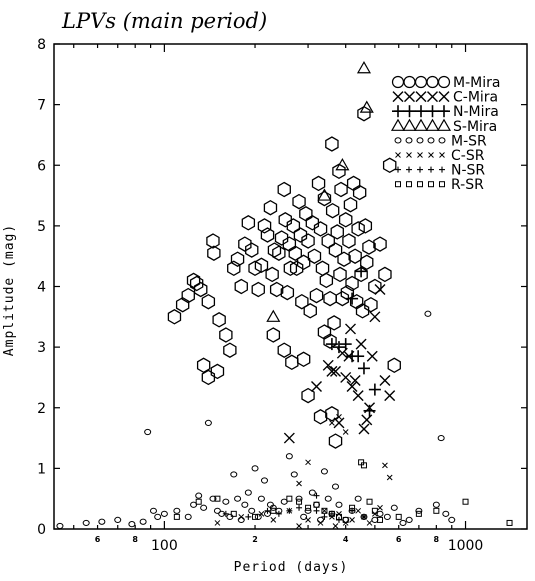 The width and height of the screenshot is (535, 581). I want to click on x-axis-label: Period (days), so click(291, 567).